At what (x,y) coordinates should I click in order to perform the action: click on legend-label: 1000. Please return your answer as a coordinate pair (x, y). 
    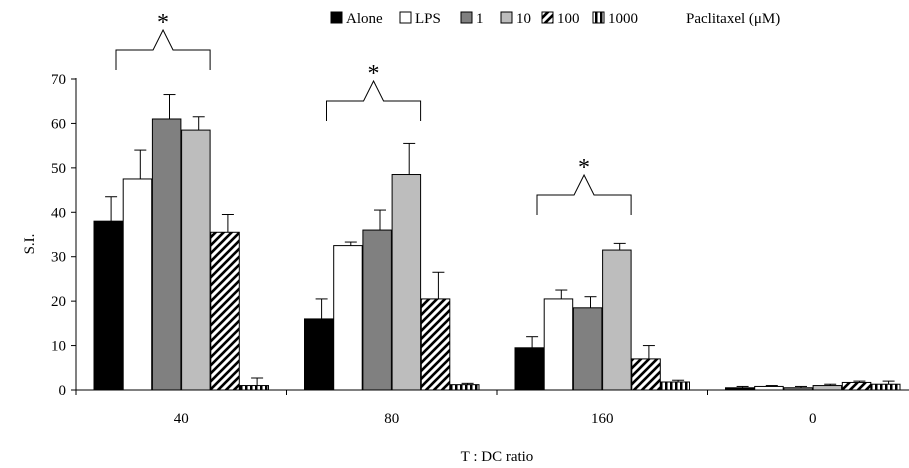
    Looking at the image, I should click on (623, 19).